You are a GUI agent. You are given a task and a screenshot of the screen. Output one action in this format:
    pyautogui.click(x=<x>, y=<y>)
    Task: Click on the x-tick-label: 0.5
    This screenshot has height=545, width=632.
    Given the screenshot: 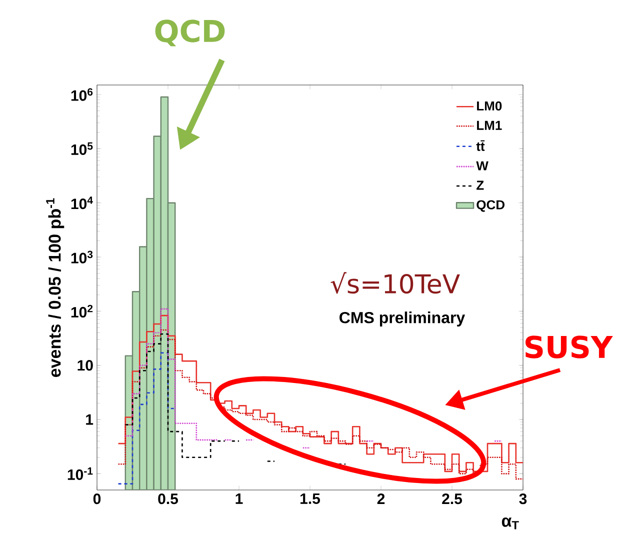 What is the action you would take?
    pyautogui.click(x=168, y=499)
    